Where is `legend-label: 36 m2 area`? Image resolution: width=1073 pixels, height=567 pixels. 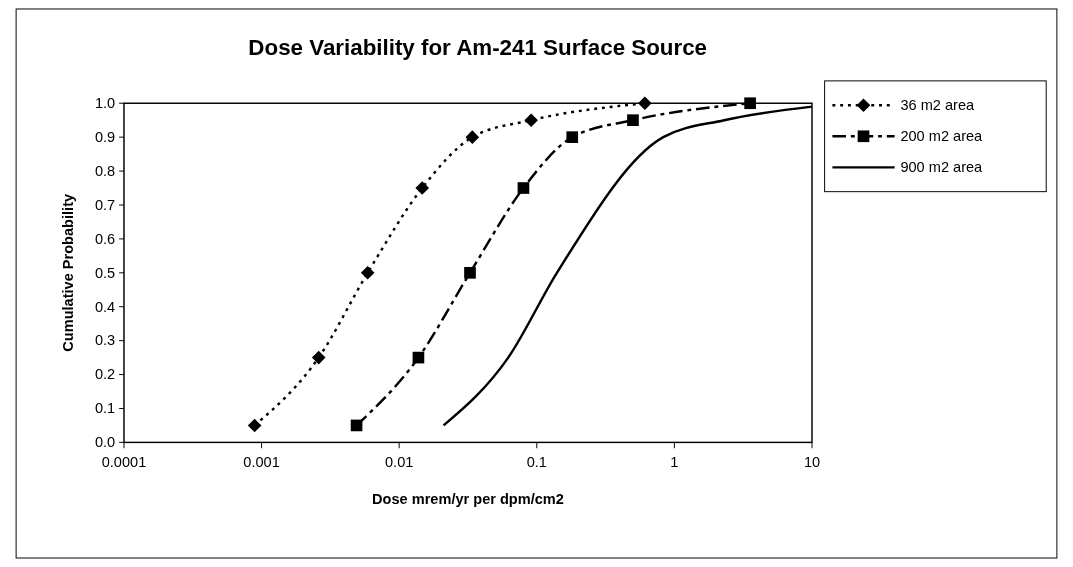
legend-label: 36 m2 area is located at coordinates (937, 105).